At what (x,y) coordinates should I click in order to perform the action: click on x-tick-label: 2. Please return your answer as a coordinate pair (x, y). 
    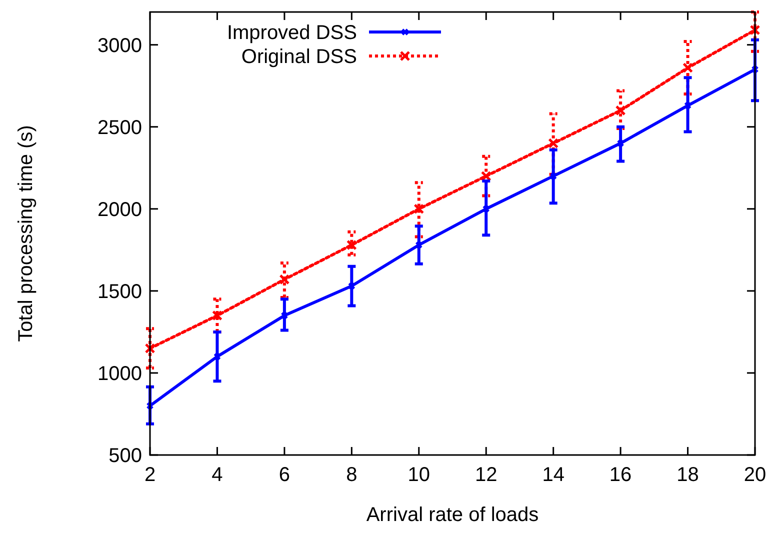
    Looking at the image, I should click on (150, 475).